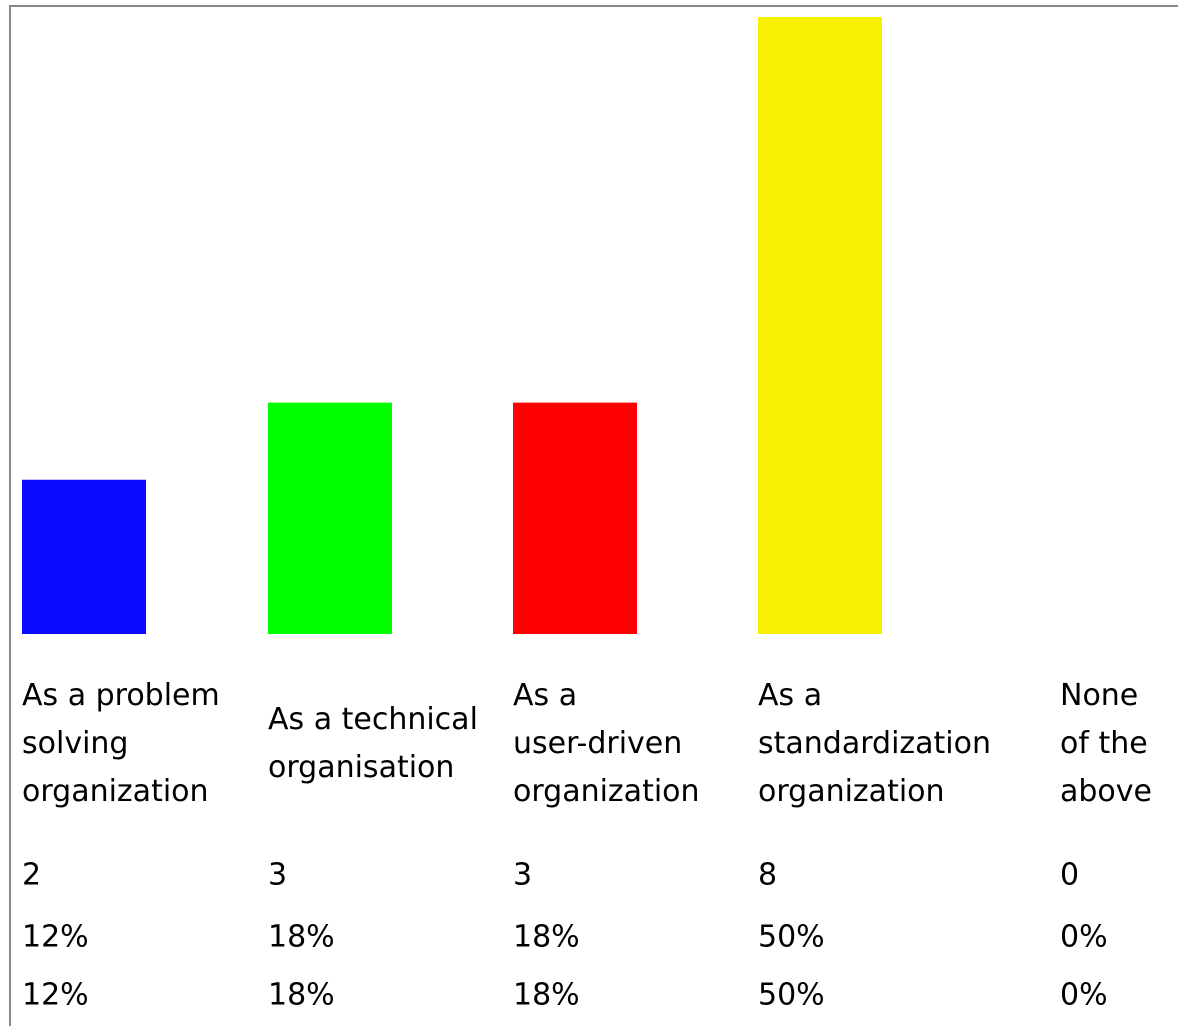  Describe the element at coordinates (373, 743) in the screenshot. I see `category-label: As a technical organisation` at that location.